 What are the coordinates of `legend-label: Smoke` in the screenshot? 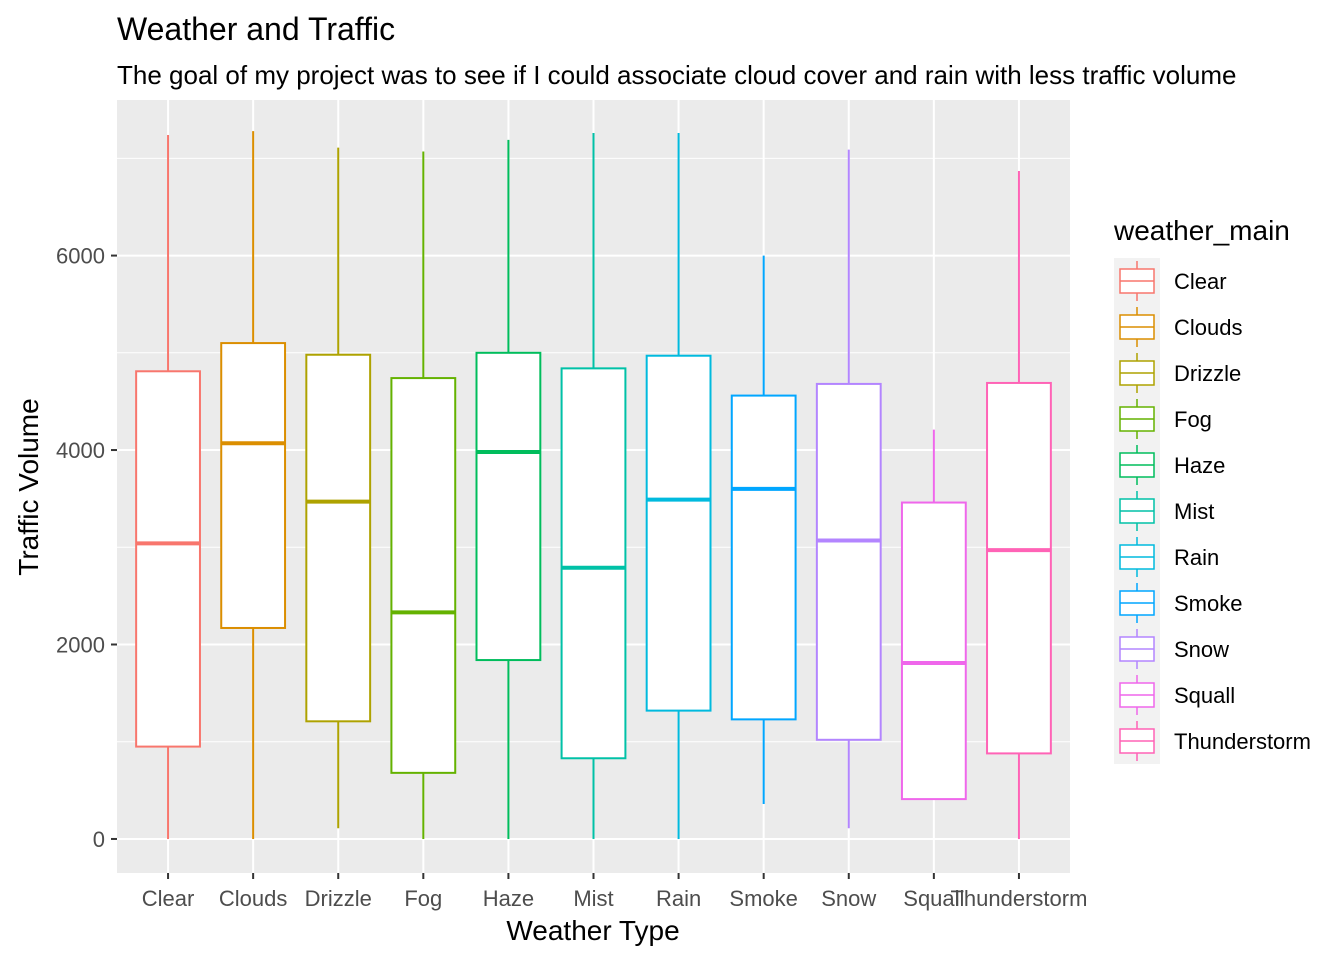 It's located at (1208, 603).